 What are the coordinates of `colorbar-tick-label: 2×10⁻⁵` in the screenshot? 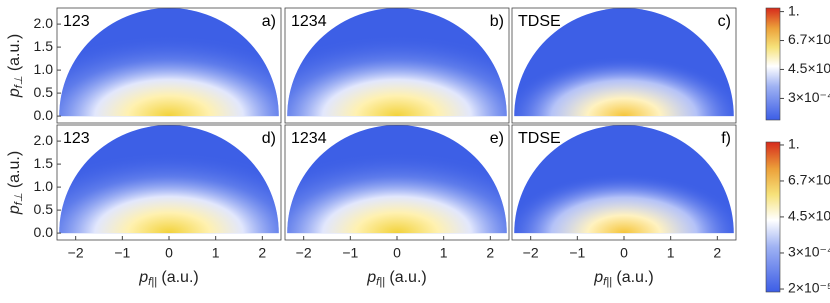 It's located at (809, 288).